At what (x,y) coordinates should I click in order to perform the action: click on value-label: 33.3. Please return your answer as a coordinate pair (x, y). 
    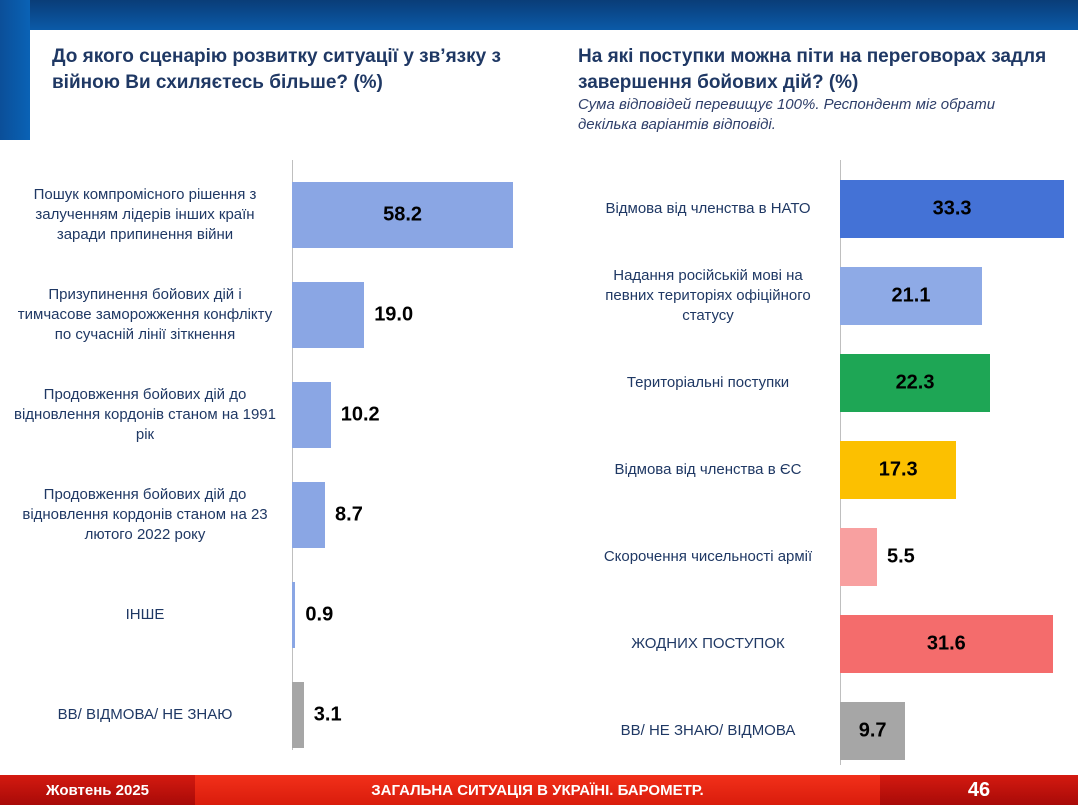
    Looking at the image, I should click on (952, 208).